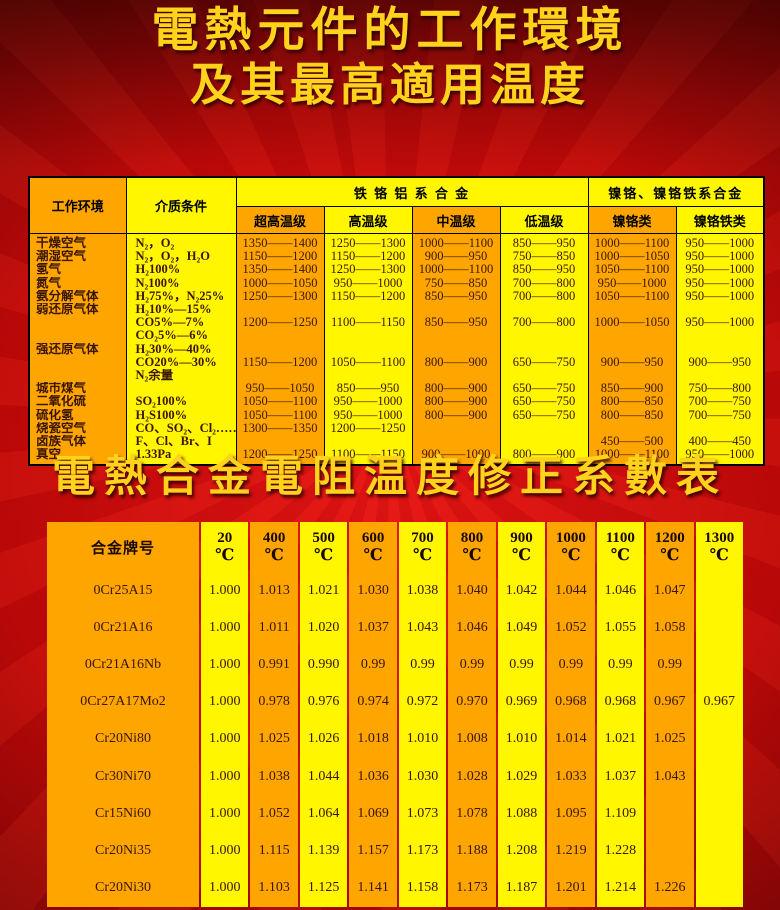  What do you see at coordinates (720, 415) in the screenshot?
I see `env-cell-temp-range: 700——750` at bounding box center [720, 415].